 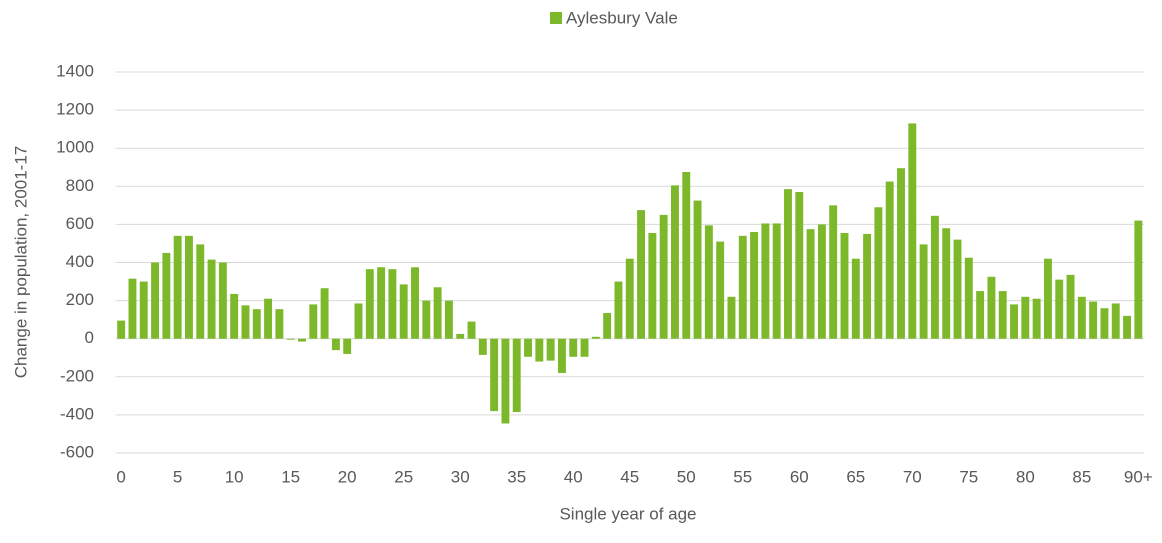 I want to click on x-tick-label: 60, so click(x=799, y=476).